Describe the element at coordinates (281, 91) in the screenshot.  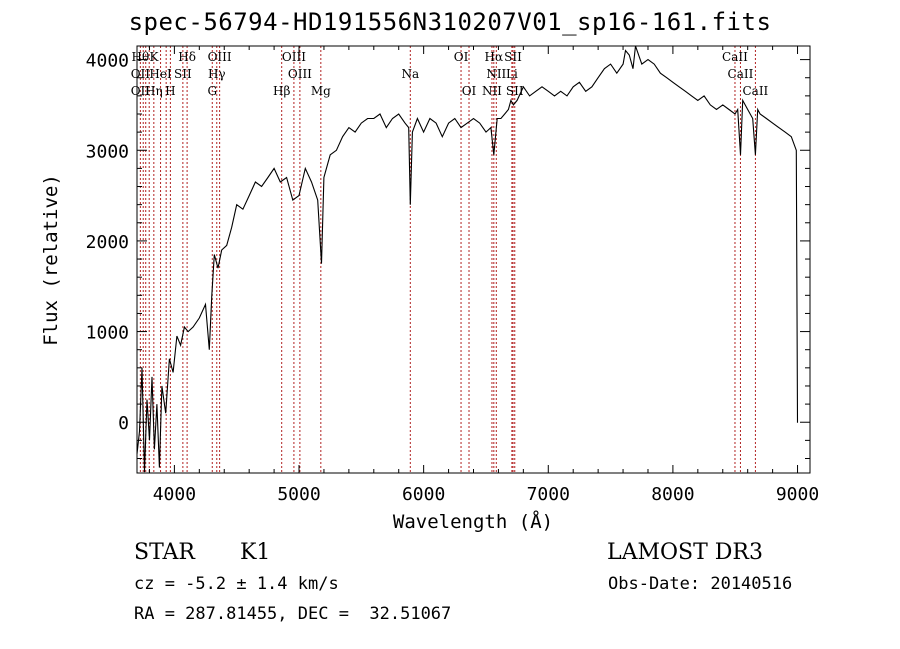
I see `marker-label: Hβ` at that location.